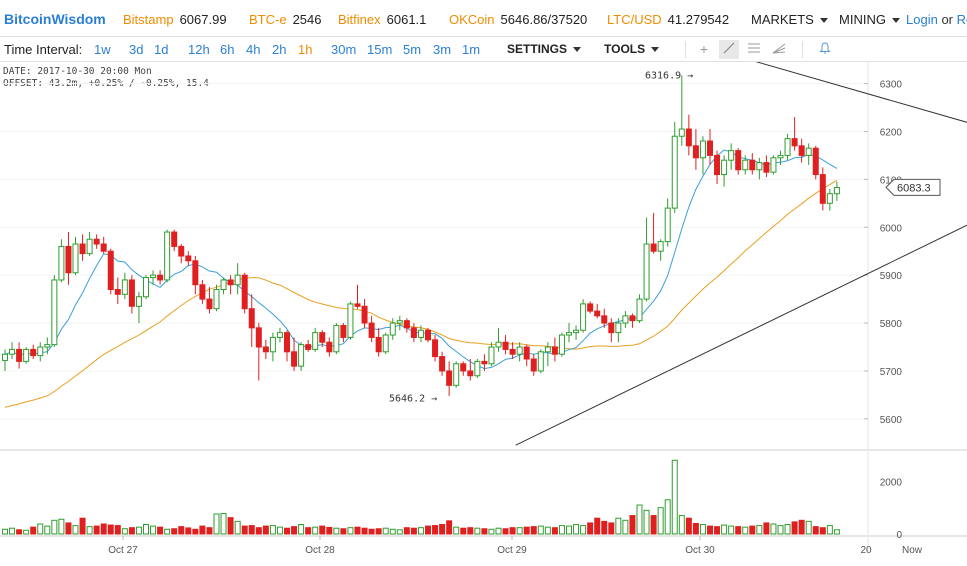 The height and width of the screenshot is (566, 967). What do you see at coordinates (412, 49) in the screenshot?
I see `interval-5m: 5m` at bounding box center [412, 49].